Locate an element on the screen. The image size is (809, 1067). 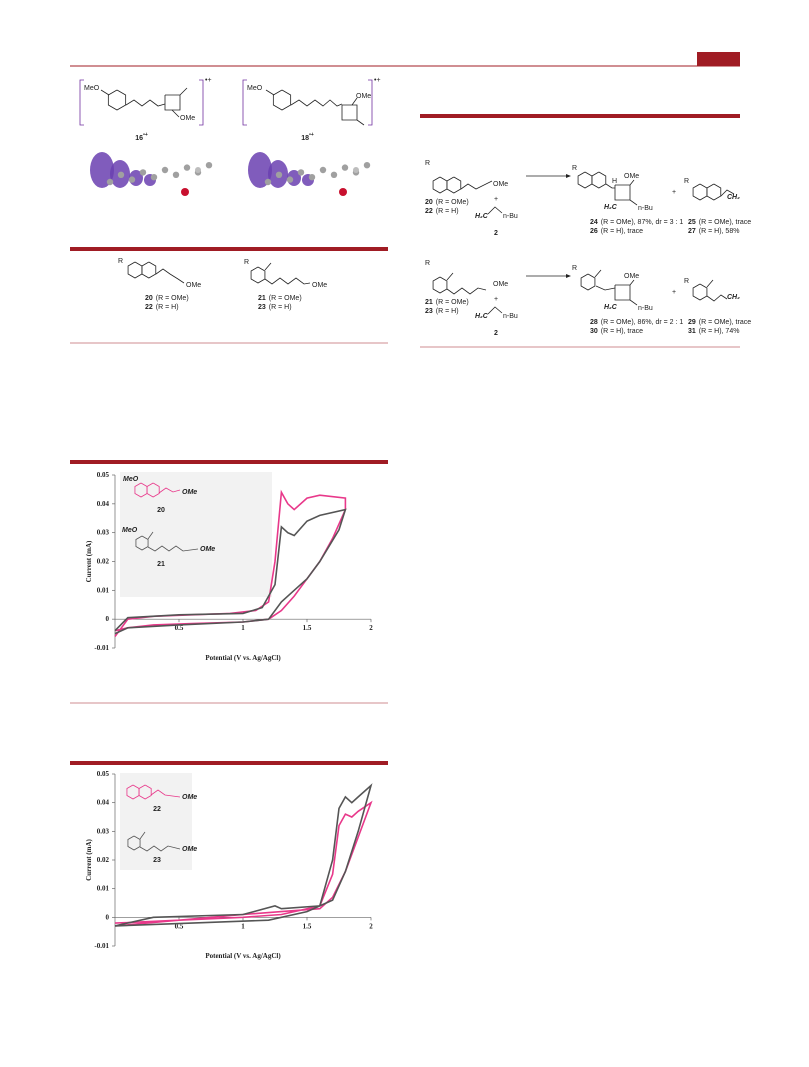
label: 2 is located at coordinates (496, 233).